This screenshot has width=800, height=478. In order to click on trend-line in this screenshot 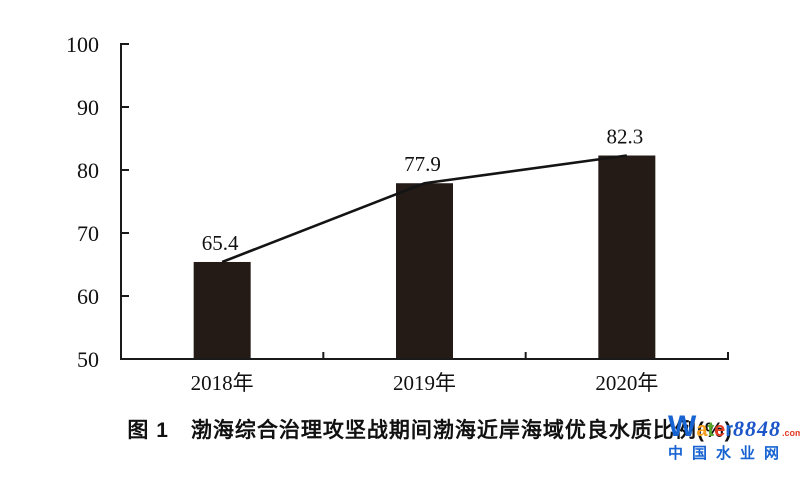, I will do `click(424, 209)`.